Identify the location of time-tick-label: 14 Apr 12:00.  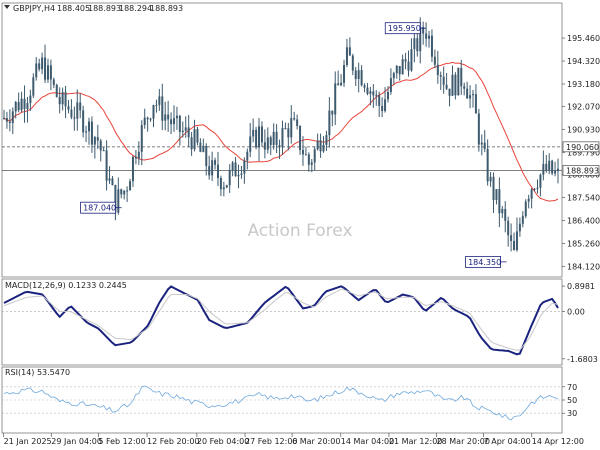
(558, 441).